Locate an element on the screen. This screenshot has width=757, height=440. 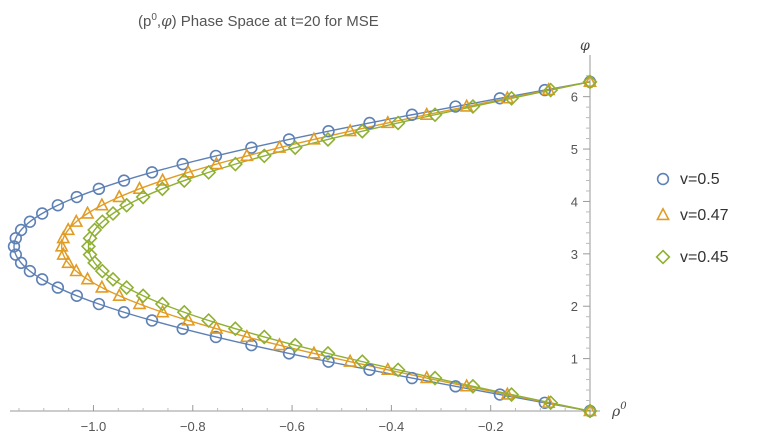
x-tick-label: −0.2 is located at coordinates (491, 426).